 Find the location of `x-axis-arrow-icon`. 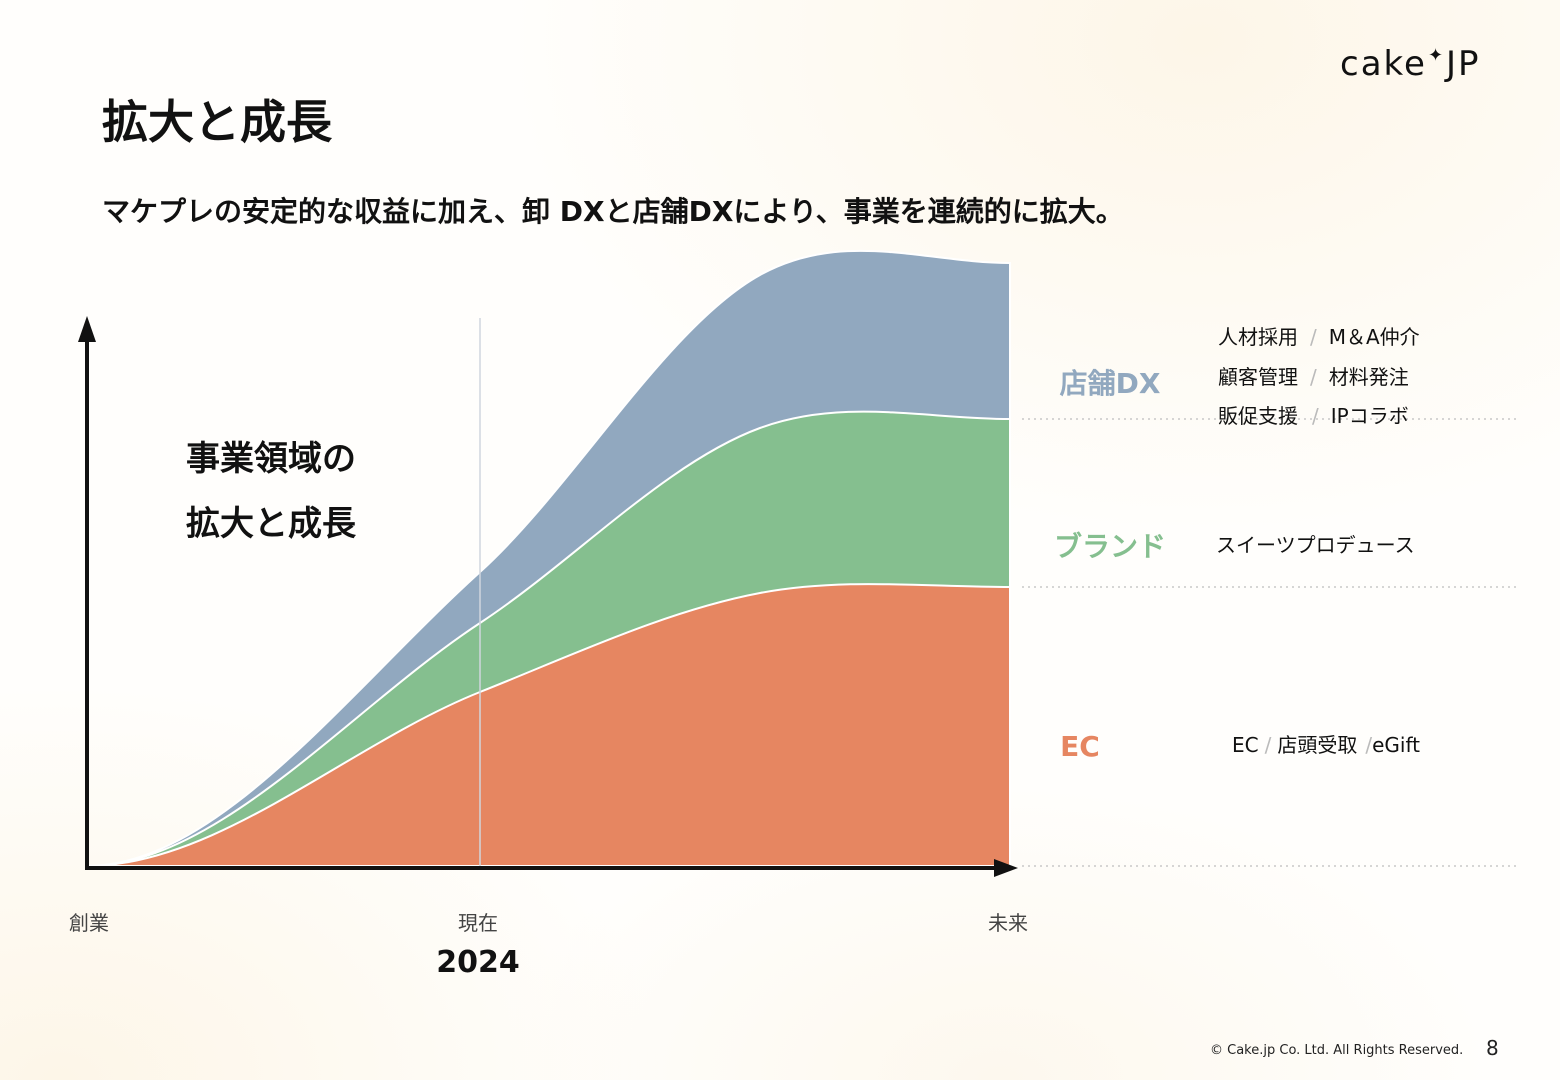

x-axis-arrow-icon is located at coordinates (1006, 868).